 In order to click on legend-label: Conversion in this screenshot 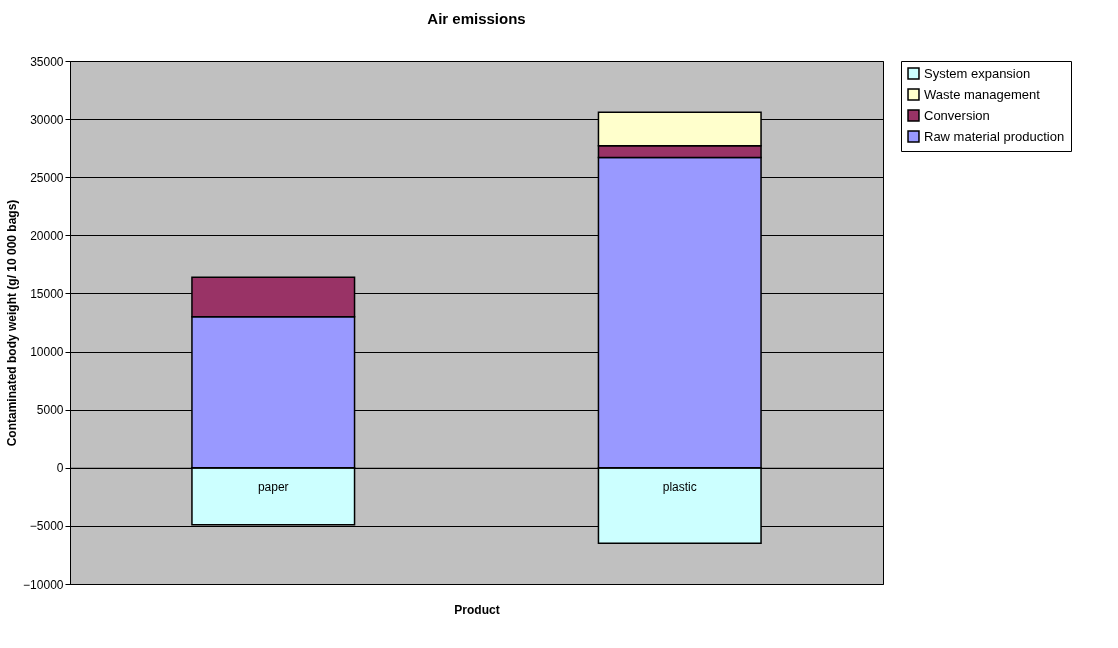, I will do `click(957, 115)`.